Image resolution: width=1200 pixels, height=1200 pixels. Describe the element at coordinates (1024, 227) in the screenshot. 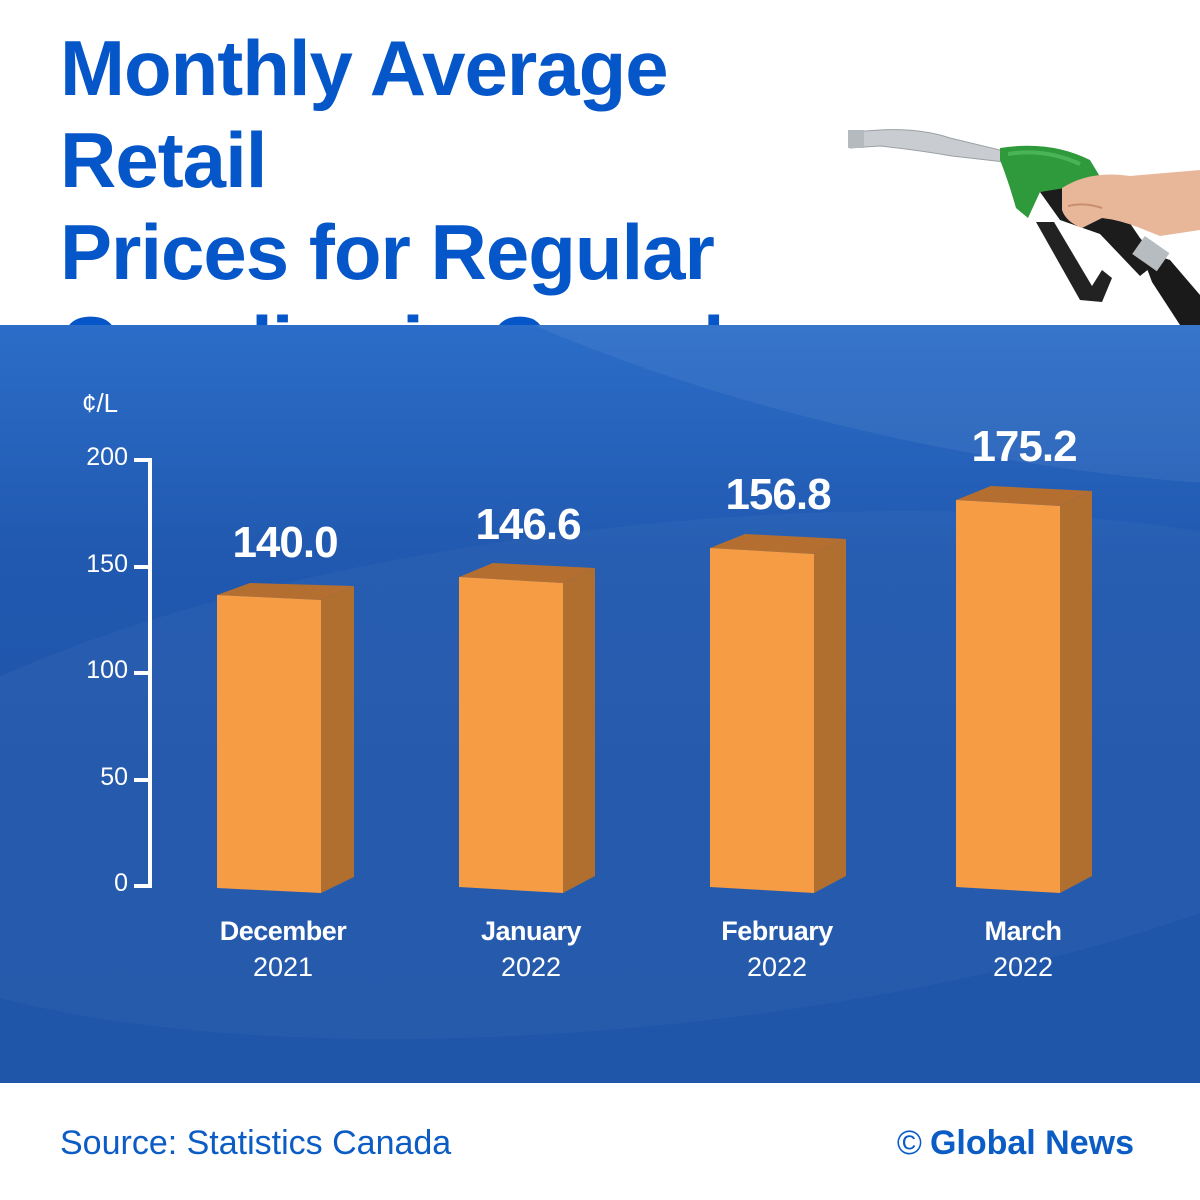

I see `gas-pump-nozzle-icon` at that location.